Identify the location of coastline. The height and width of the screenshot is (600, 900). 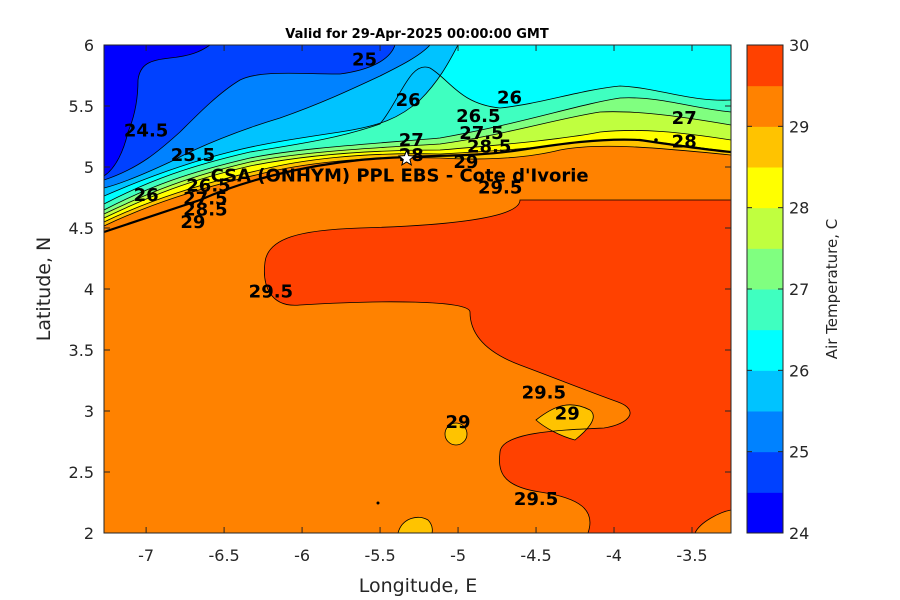
(417, 186).